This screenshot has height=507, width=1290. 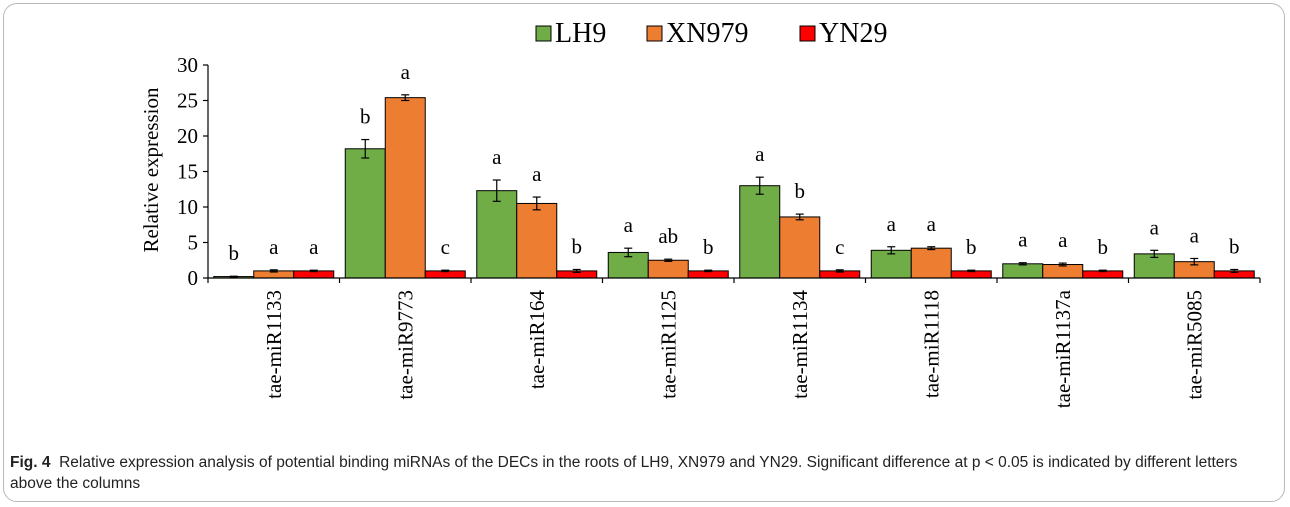 I want to click on x-tick-label: tae-miR9773, so click(x=405, y=345).